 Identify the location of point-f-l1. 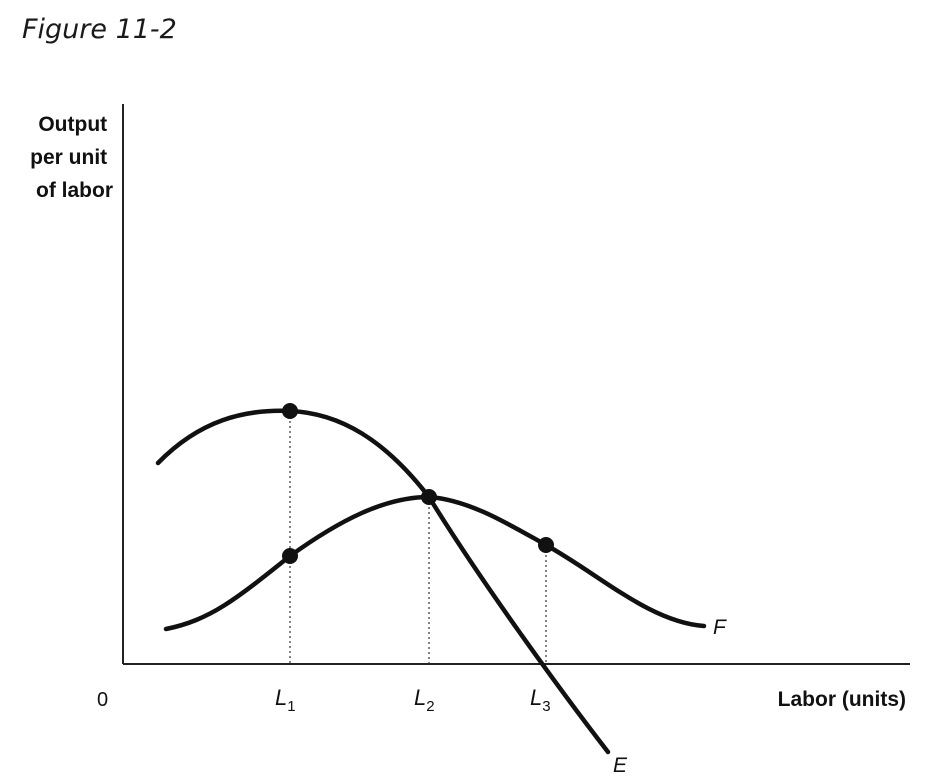
(290, 556).